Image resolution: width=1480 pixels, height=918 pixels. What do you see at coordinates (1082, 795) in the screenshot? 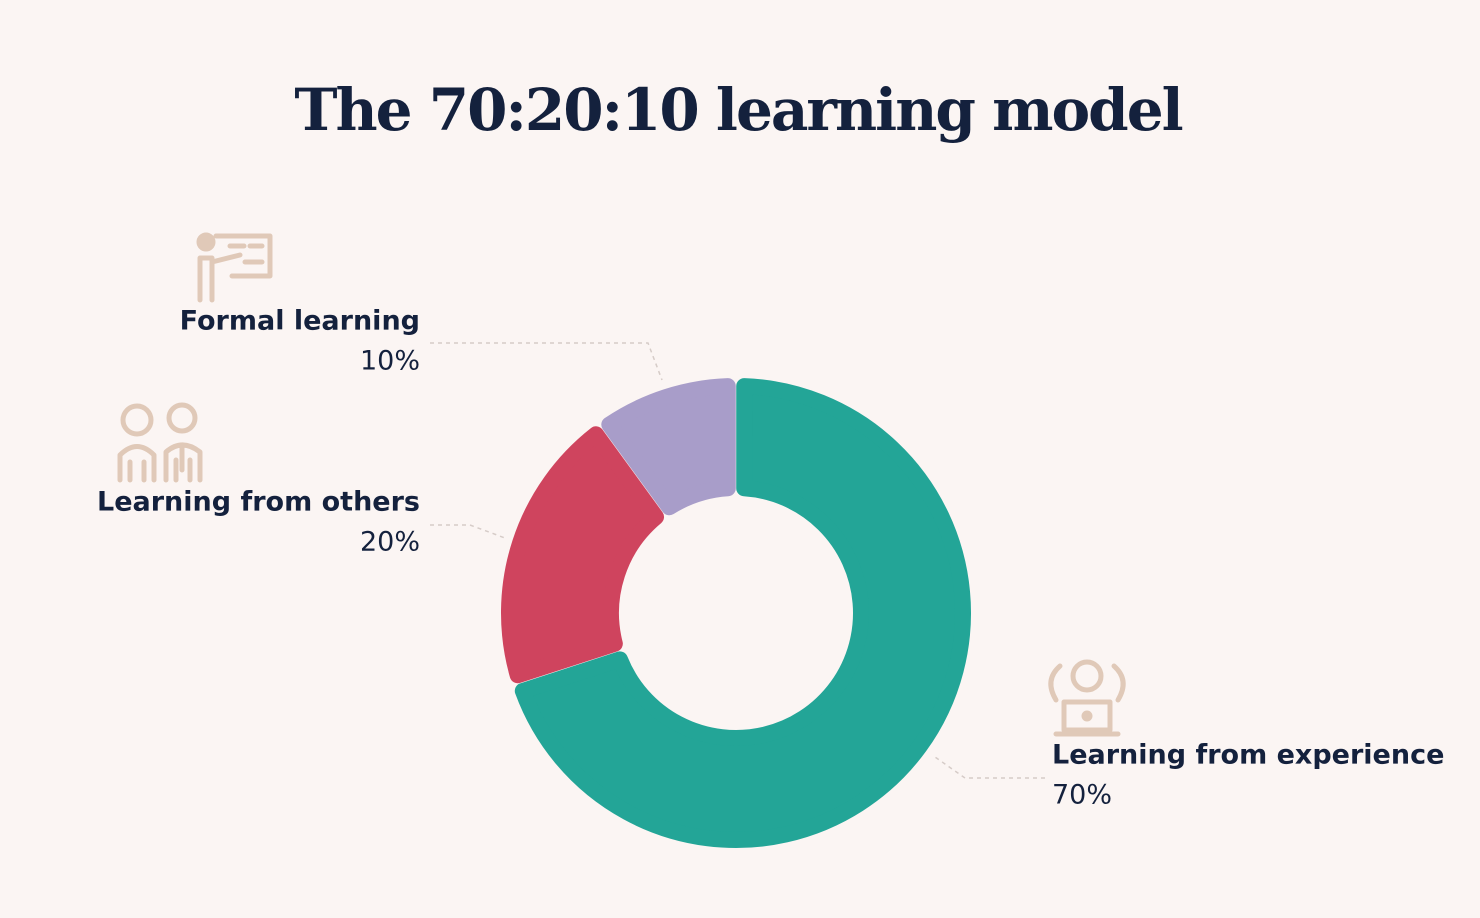
I see `value-label: 70%` at bounding box center [1082, 795].